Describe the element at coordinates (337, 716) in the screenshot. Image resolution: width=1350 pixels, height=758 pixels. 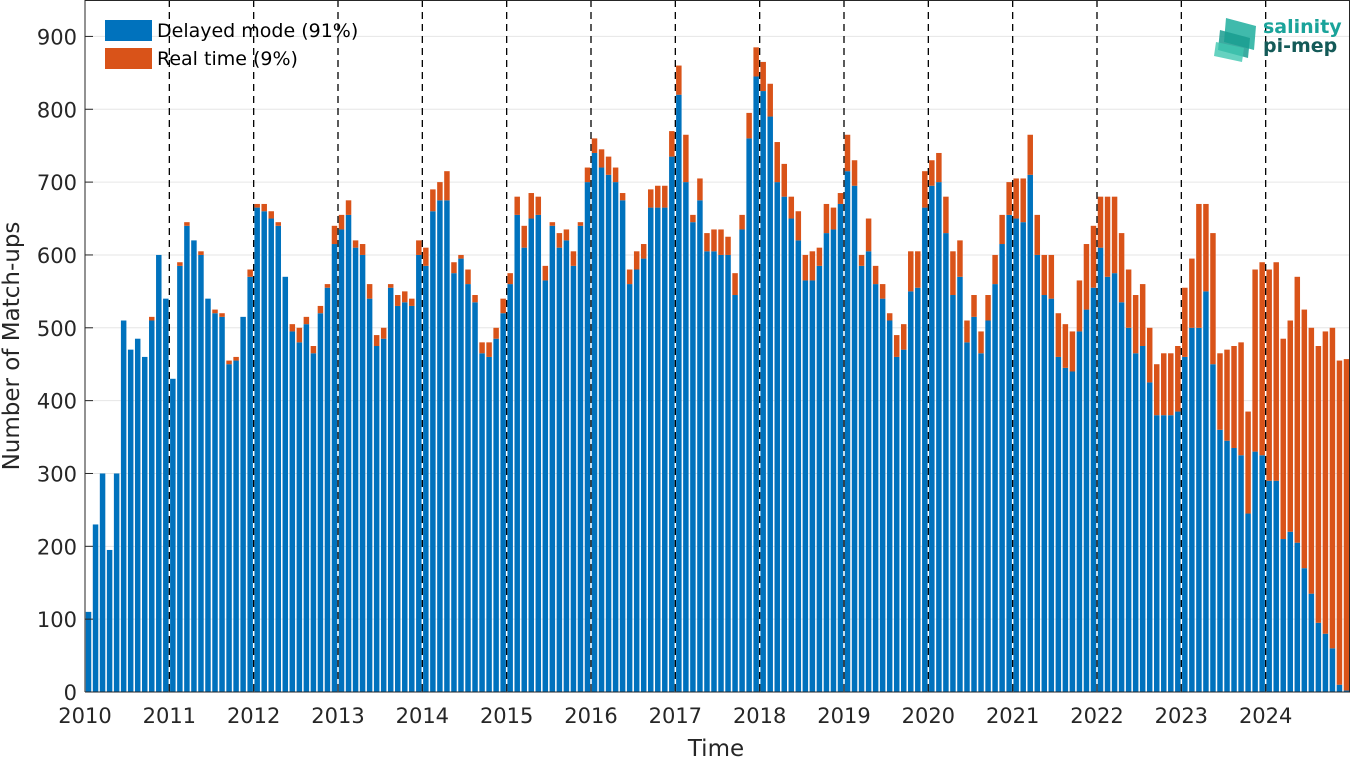
I see `x-tick-label-2013: 2013` at that location.